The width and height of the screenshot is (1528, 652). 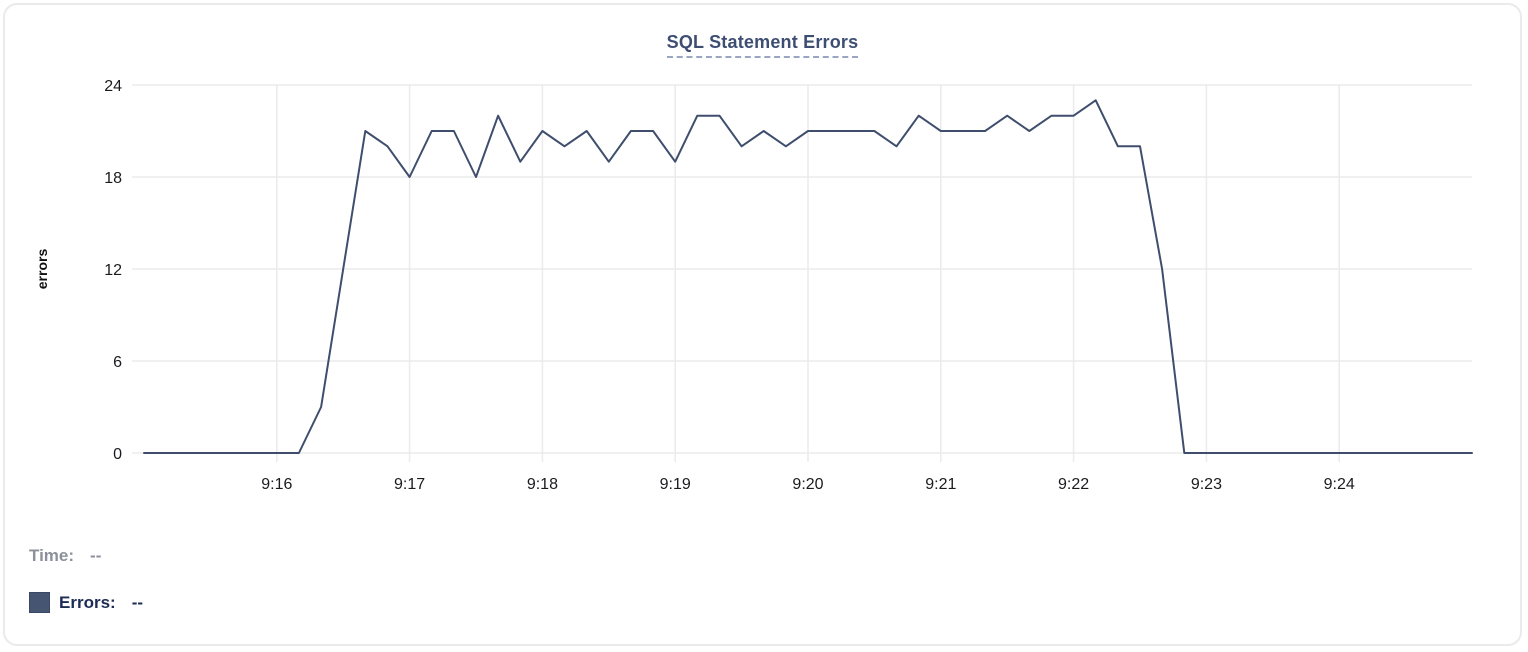 I want to click on x-tick-label: 9:17, so click(x=409, y=484).